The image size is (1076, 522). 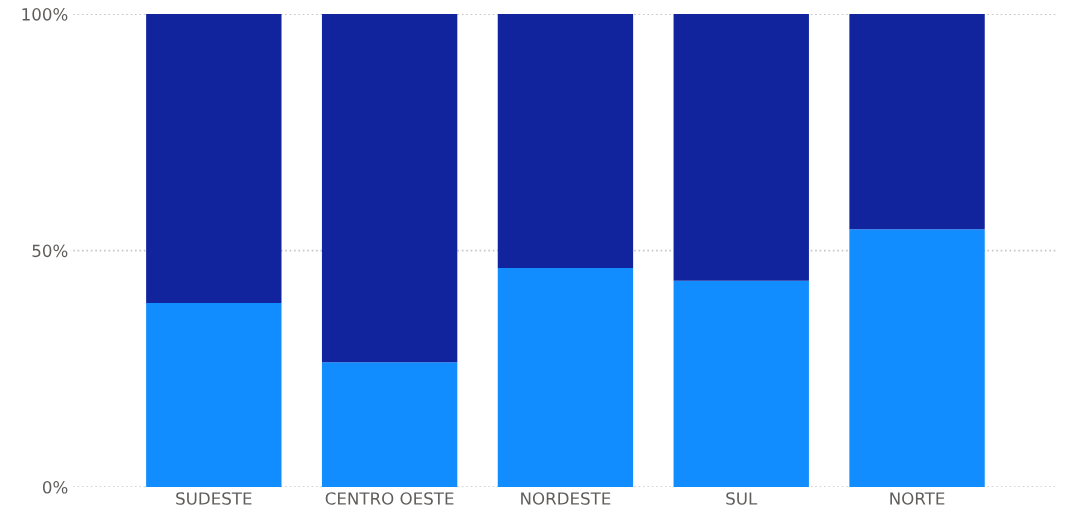 I want to click on y-tick-label: 50%, so click(x=50, y=251).